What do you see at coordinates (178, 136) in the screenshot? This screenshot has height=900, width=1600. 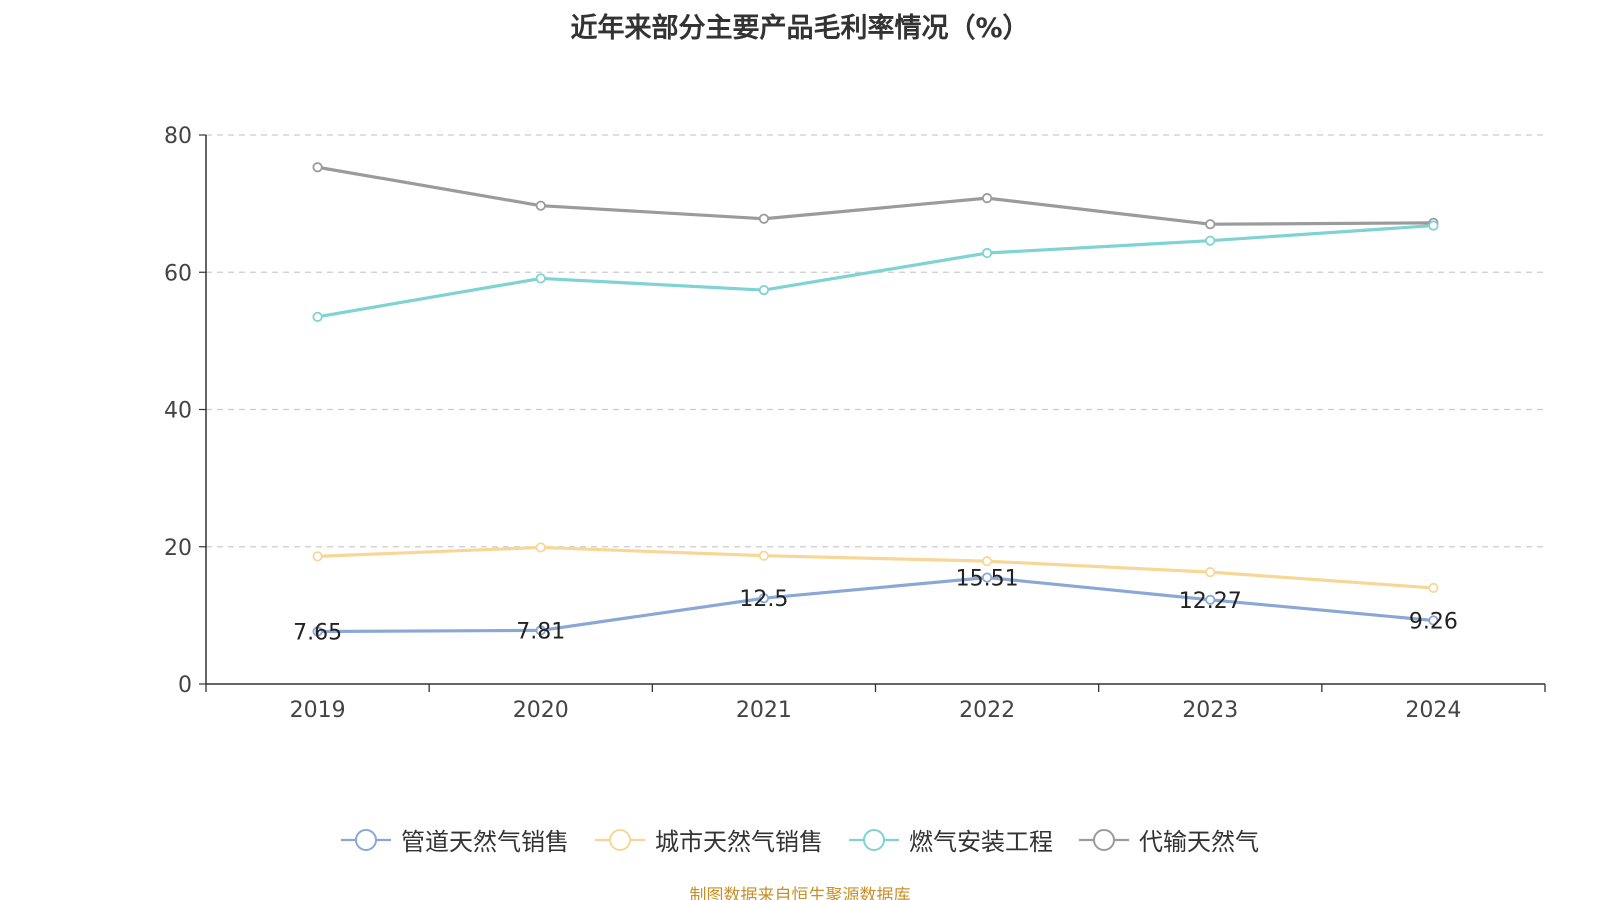 I see `y-tick-label: 80` at bounding box center [178, 136].